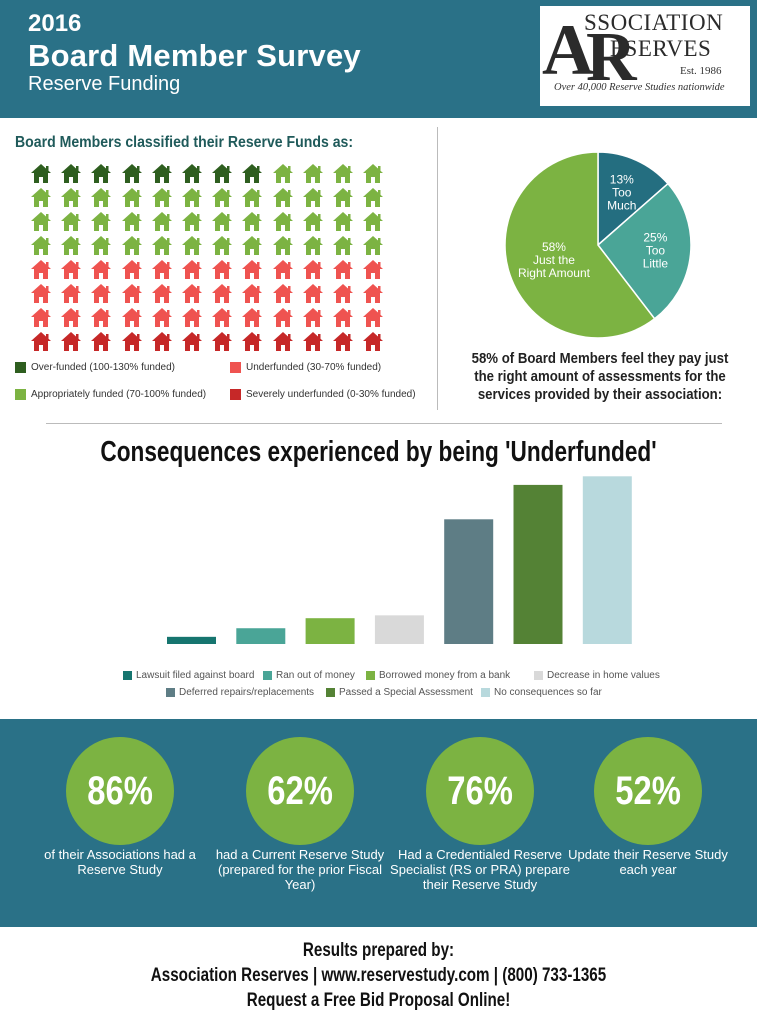  Describe the element at coordinates (597, 675) in the screenshot. I see `bar-legend-item-4: Decrease in home values` at that location.